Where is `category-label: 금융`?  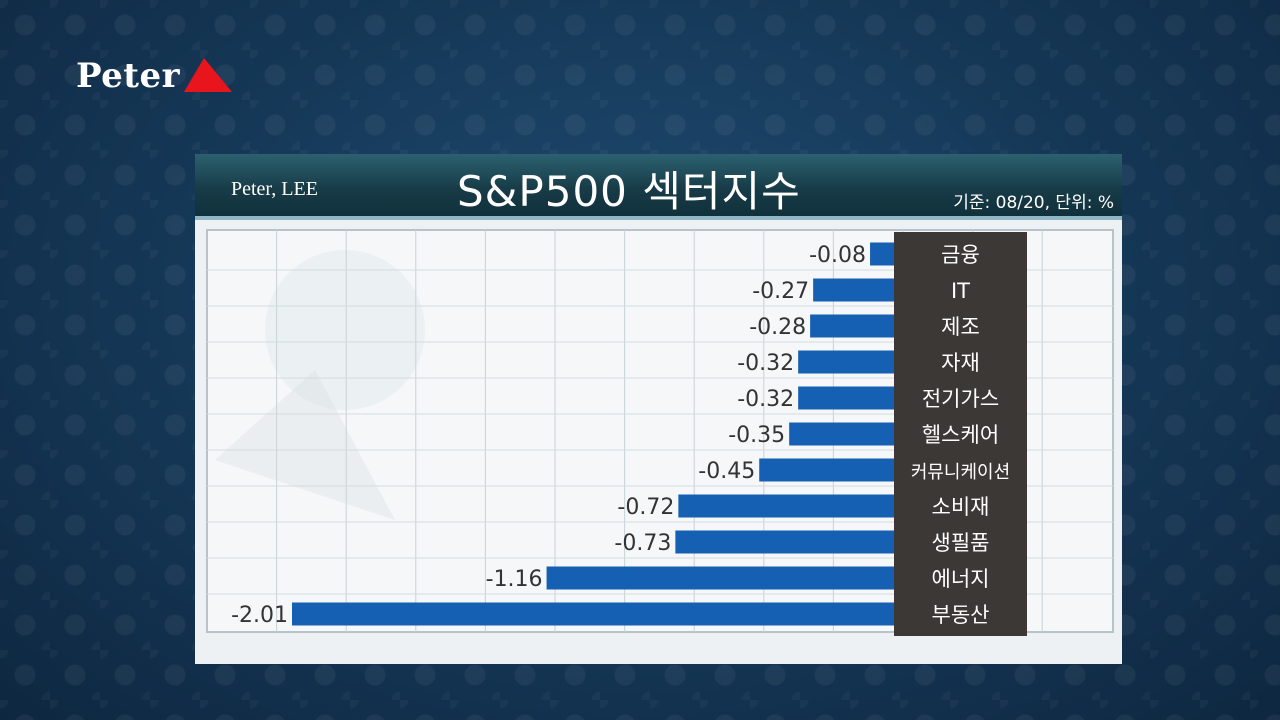 category-label: 금융 is located at coordinates (960, 255).